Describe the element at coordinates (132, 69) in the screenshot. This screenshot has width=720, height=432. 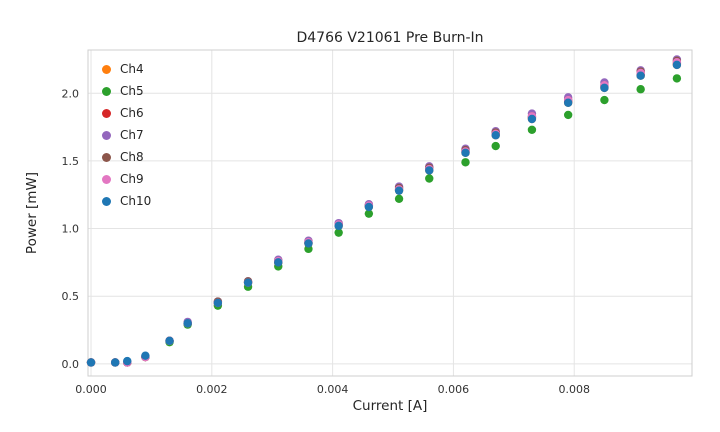
I see `legend-label: Ch4` at that location.